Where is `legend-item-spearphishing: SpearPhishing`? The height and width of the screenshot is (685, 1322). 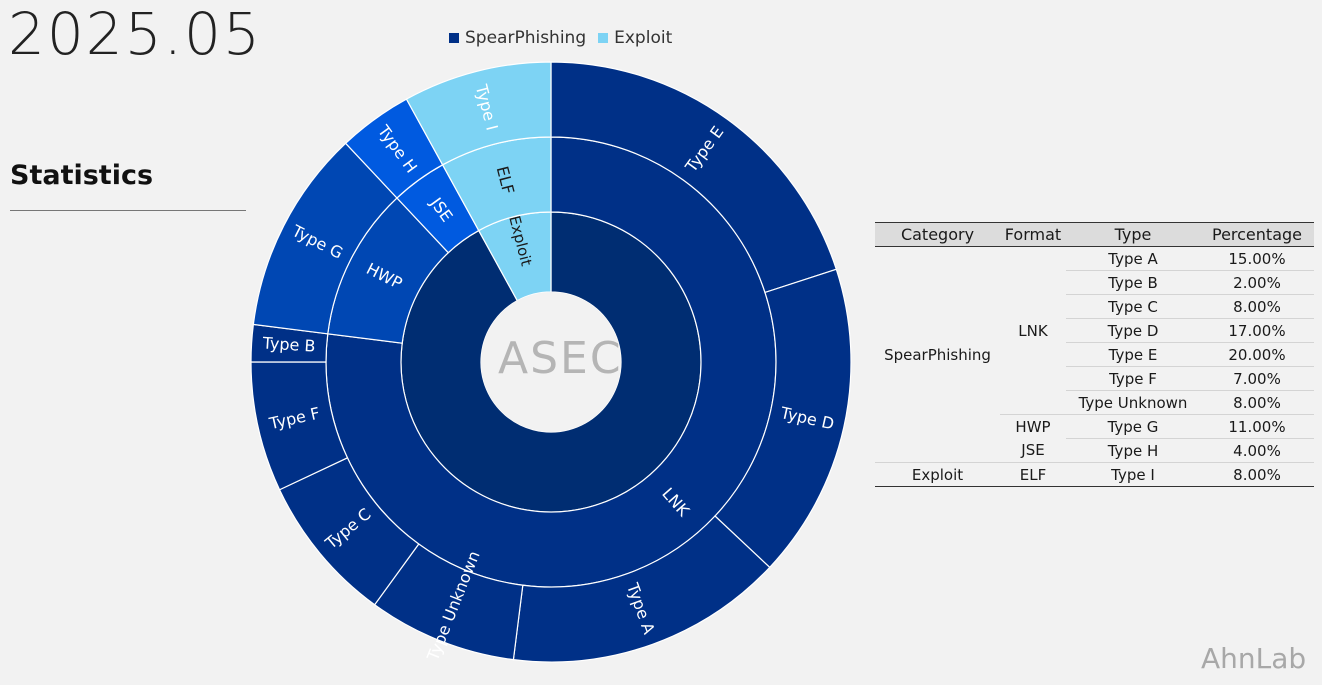
legend-item-spearphishing: SpearPhishing is located at coordinates (517, 38).